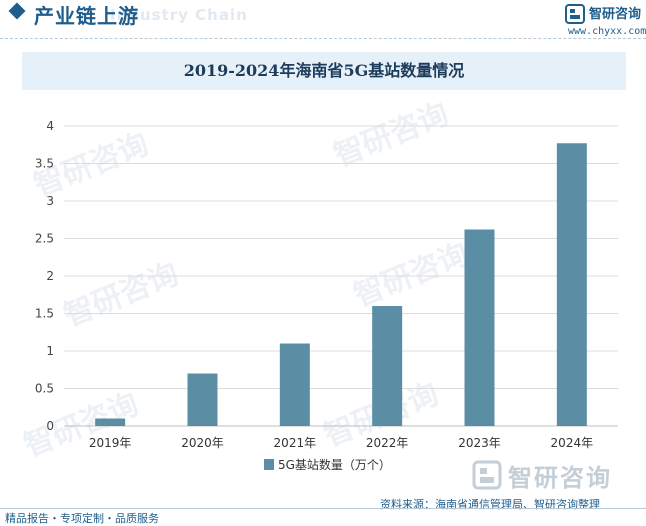 Image resolution: width=646 pixels, height=526 pixels. What do you see at coordinates (323, 38) in the screenshot?
I see `header-divider` at bounding box center [323, 38].